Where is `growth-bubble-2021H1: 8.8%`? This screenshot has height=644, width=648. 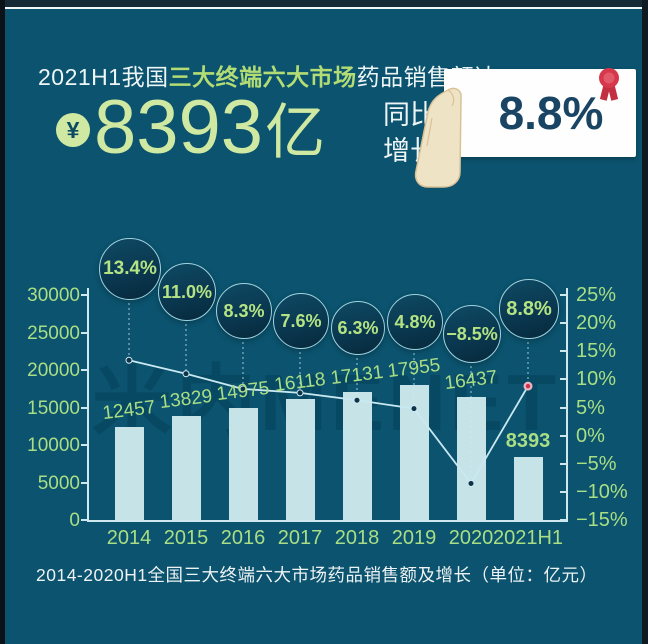 growth-bubble-2021H1: 8.8% is located at coordinates (529, 309).